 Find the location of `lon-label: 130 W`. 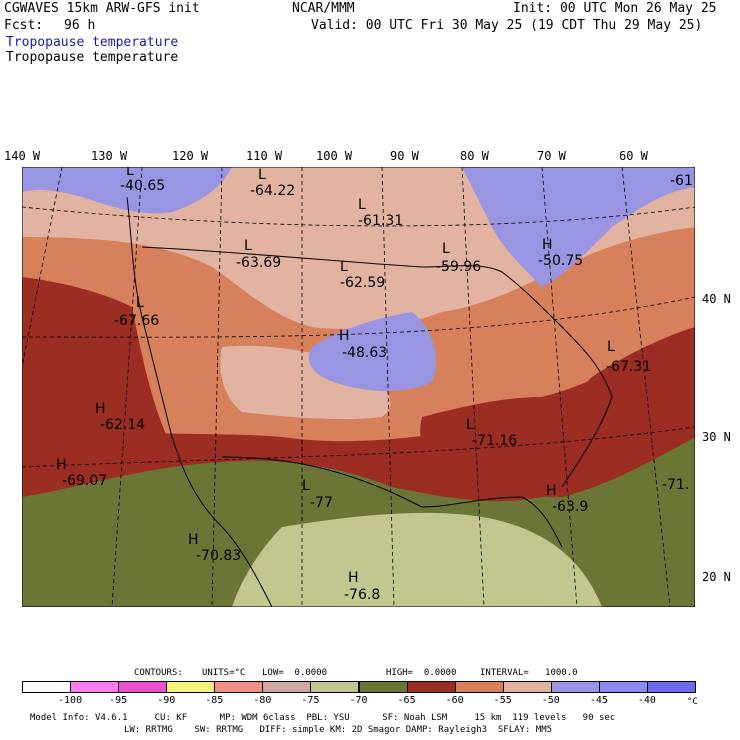

lon-label: 130 W is located at coordinates (109, 156).